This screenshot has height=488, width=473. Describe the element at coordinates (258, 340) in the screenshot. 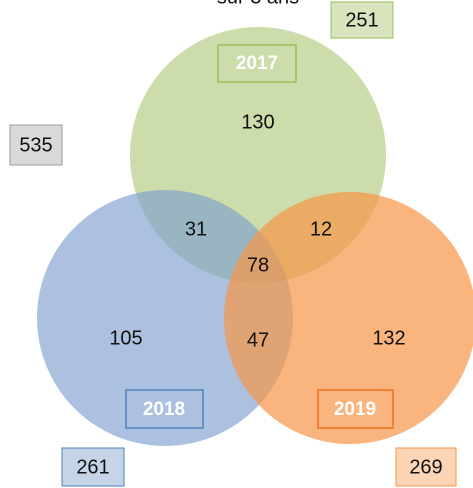

I see `overlap-2018-2019: 47` at that location.